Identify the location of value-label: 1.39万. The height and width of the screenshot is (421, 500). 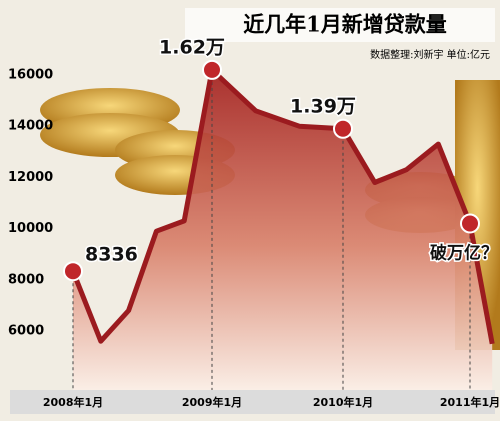
(323, 106).